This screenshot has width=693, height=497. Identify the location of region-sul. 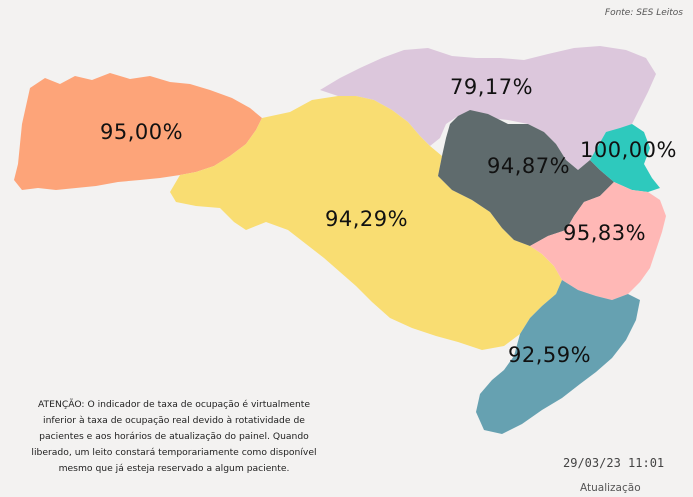
(558, 357).